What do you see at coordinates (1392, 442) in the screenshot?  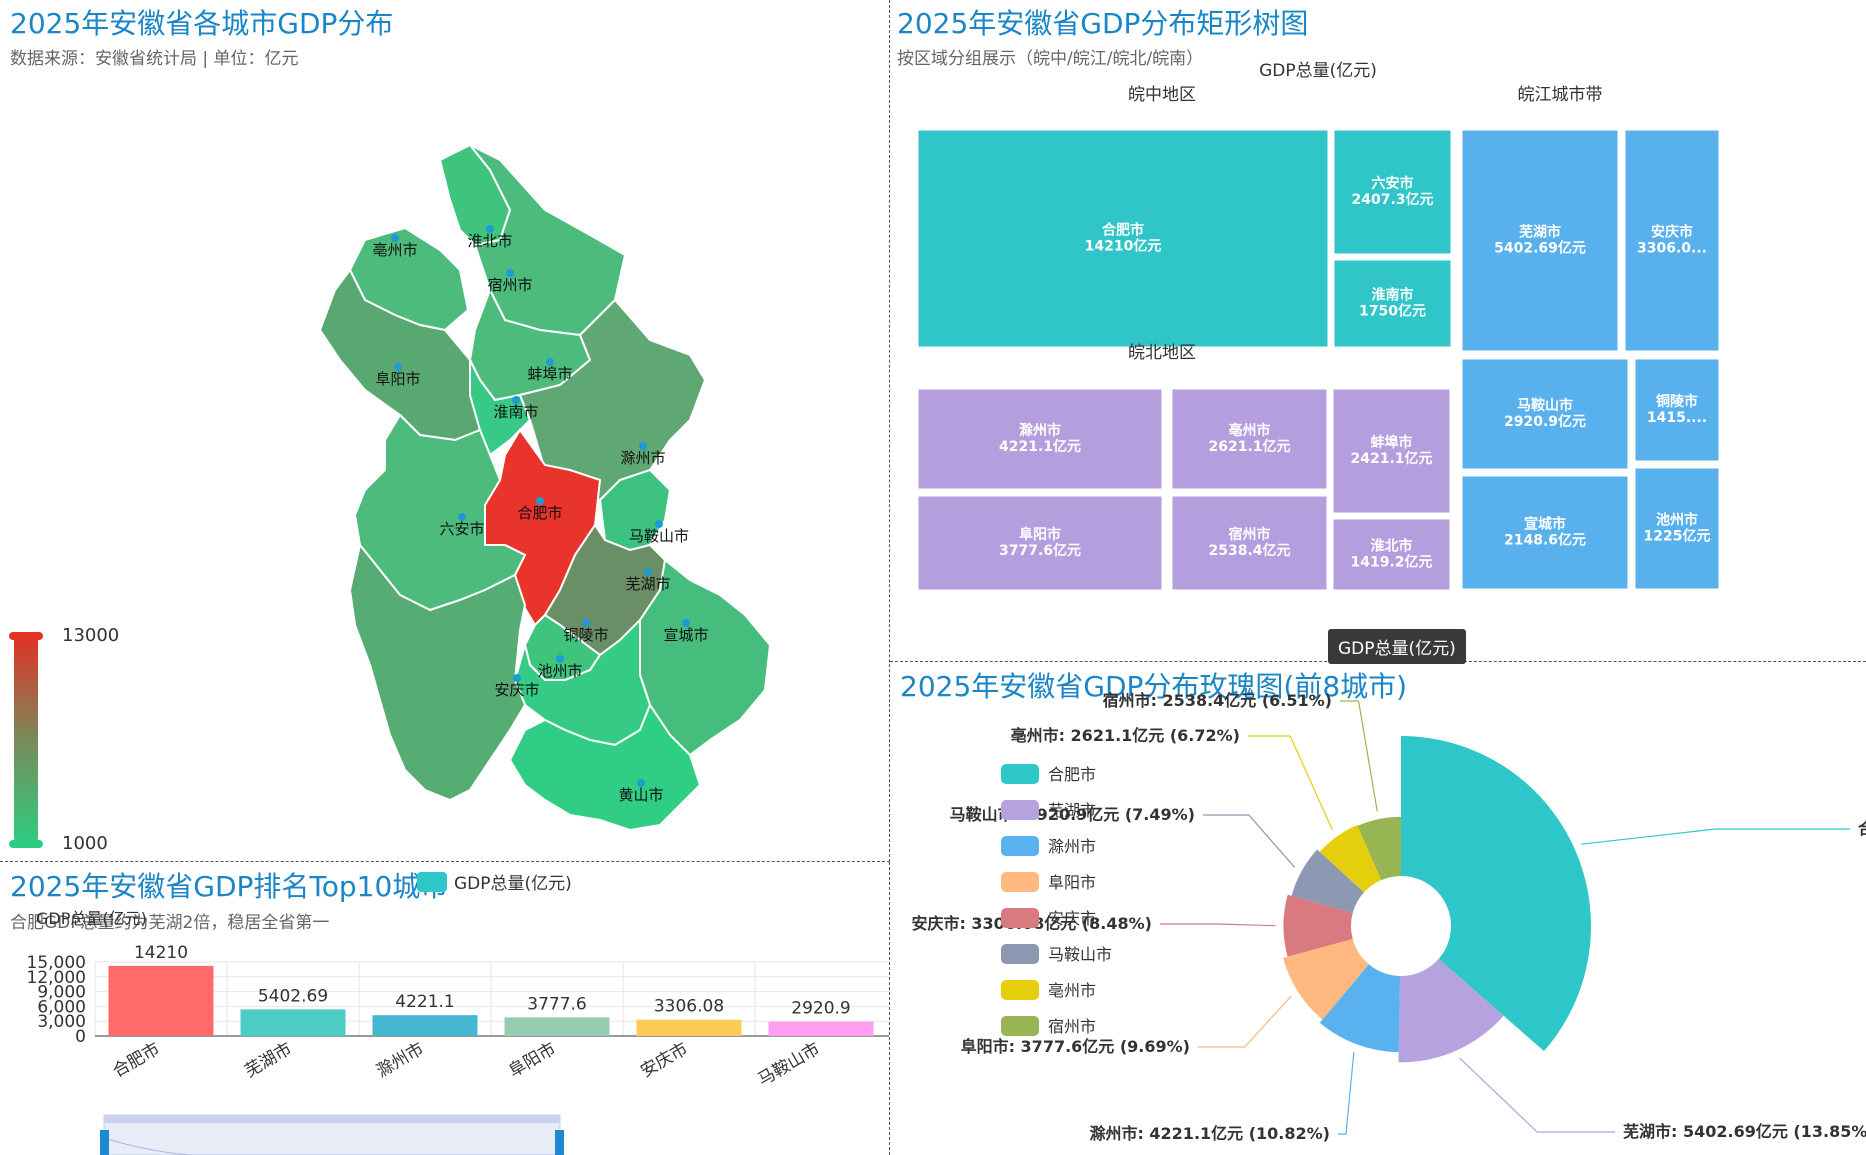 I see `treemap-cell-name: 蚌埠市` at bounding box center [1392, 442].